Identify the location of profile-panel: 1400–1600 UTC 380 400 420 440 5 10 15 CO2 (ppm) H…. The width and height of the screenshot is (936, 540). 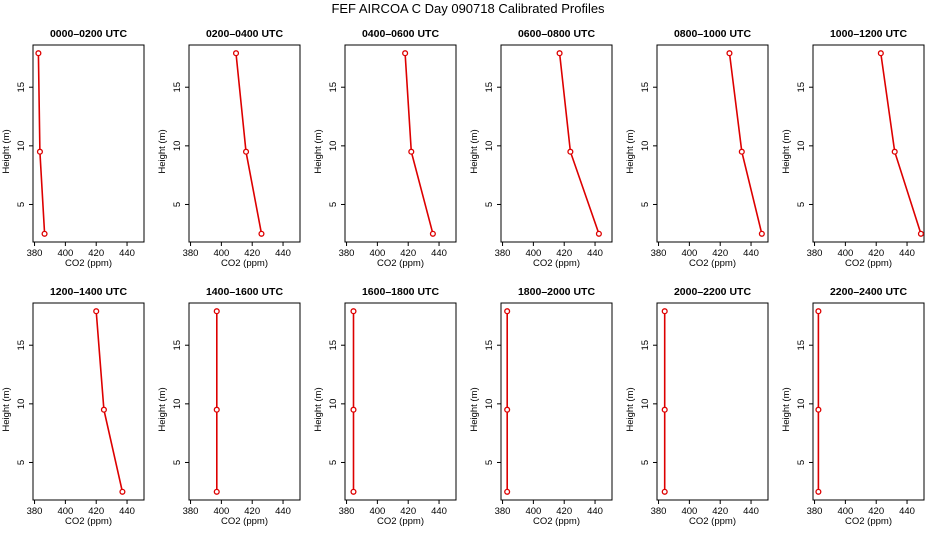
(229, 406).